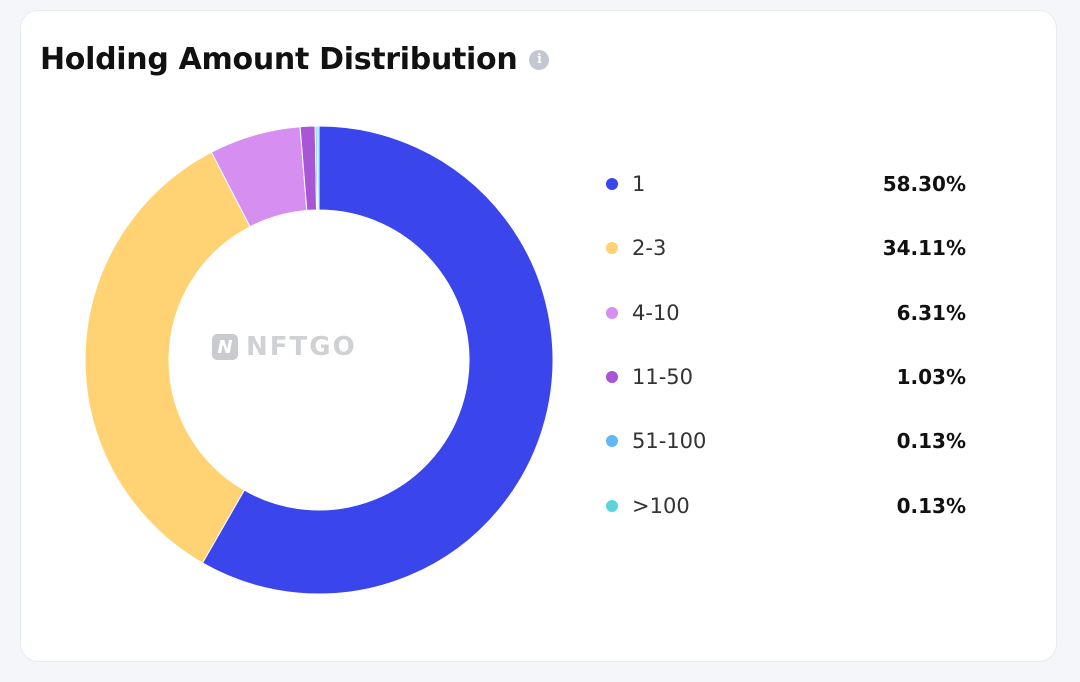 This screenshot has width=1080, height=682. What do you see at coordinates (301, 347) in the screenshot?
I see `watermark-text: NFTGO` at bounding box center [301, 347].